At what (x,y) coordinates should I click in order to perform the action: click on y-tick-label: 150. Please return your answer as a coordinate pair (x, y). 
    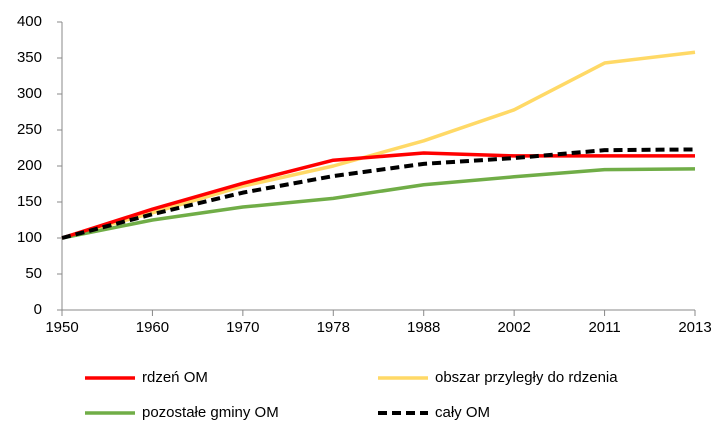
    Looking at the image, I should click on (29, 201).